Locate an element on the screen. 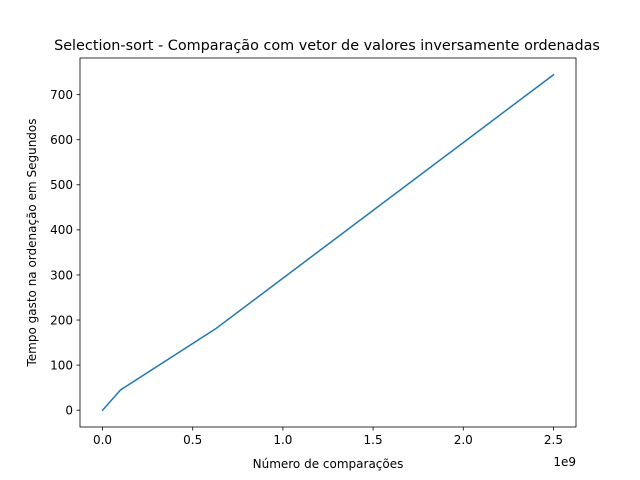  x-offset-label: 1e9 is located at coordinates (564, 462).